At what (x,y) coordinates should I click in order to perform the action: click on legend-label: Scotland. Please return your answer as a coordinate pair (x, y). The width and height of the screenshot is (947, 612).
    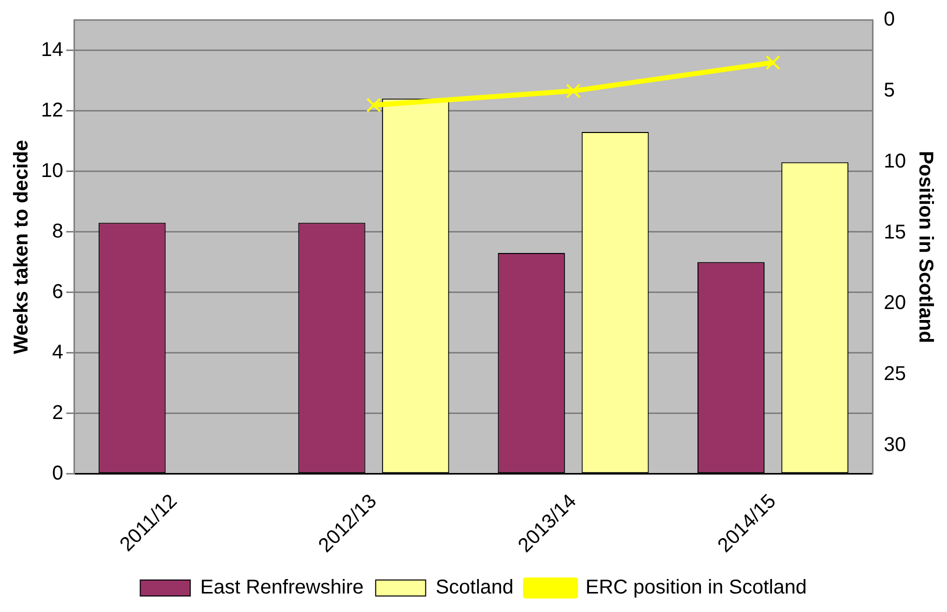
    Looking at the image, I should click on (475, 587).